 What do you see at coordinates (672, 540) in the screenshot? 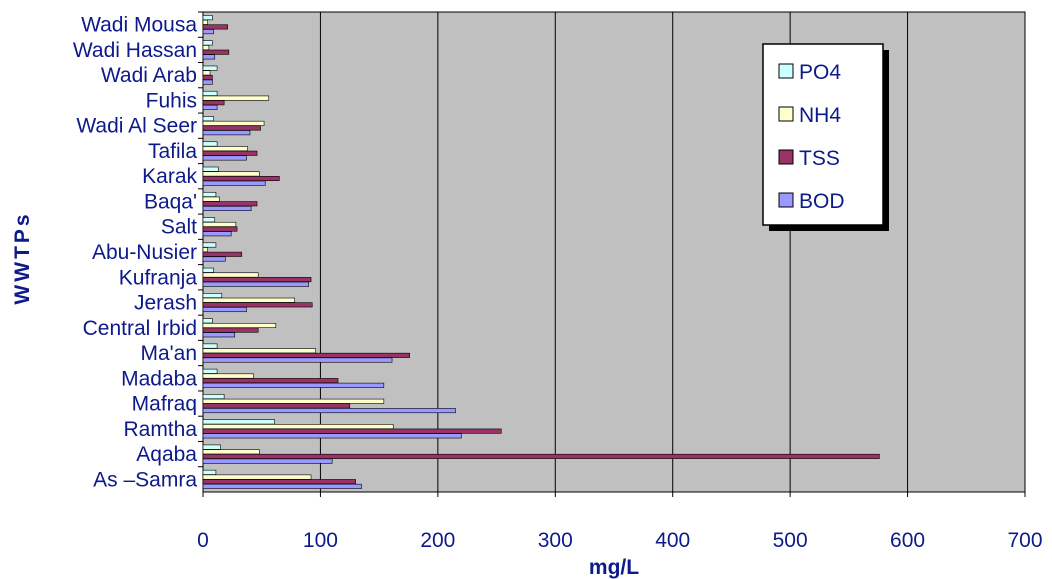
I see `x-tick-label: 400` at bounding box center [672, 540].